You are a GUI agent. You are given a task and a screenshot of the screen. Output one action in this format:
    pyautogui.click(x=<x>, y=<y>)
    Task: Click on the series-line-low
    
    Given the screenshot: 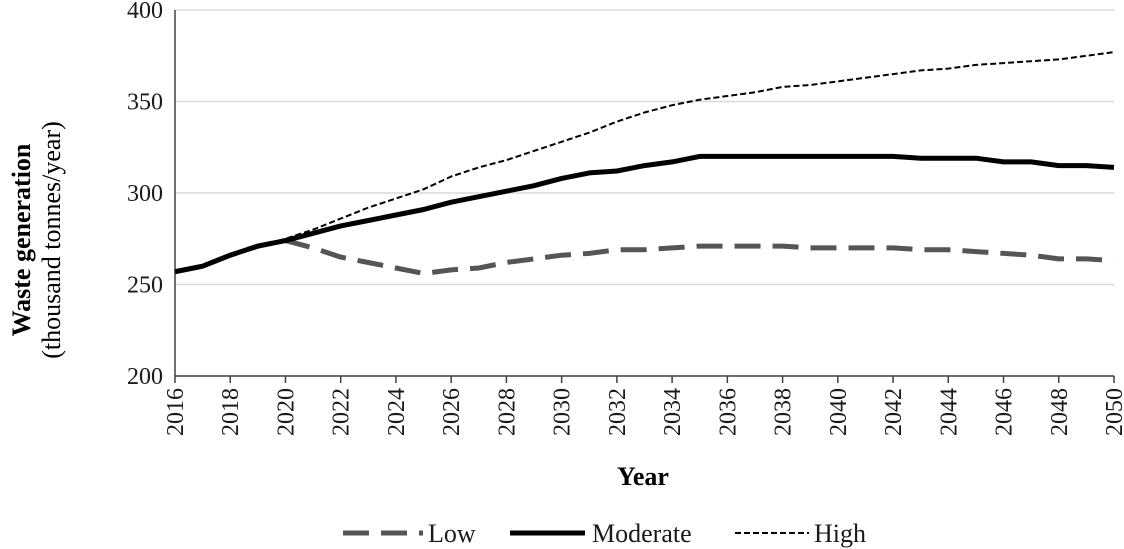 What is the action you would take?
    pyautogui.click(x=644, y=257)
    